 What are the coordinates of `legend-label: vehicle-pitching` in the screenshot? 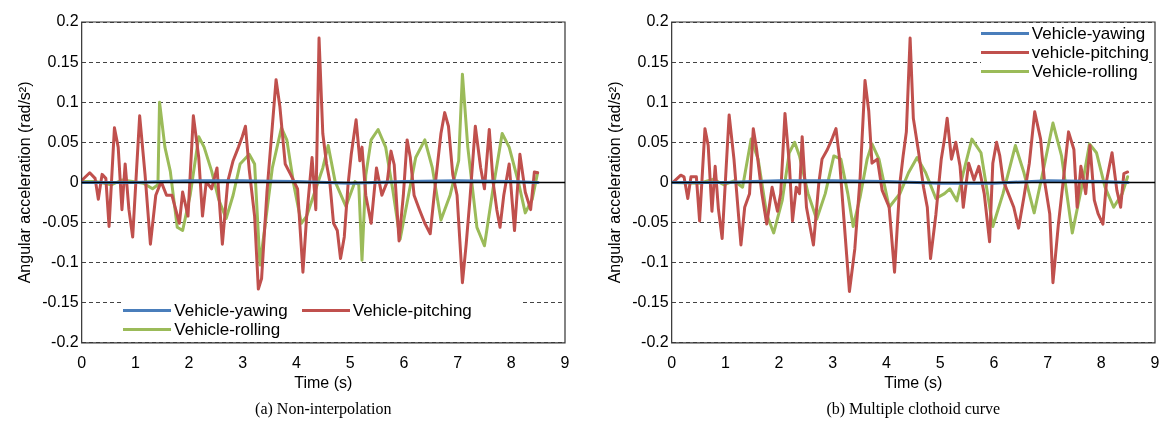 It's located at (1090, 52).